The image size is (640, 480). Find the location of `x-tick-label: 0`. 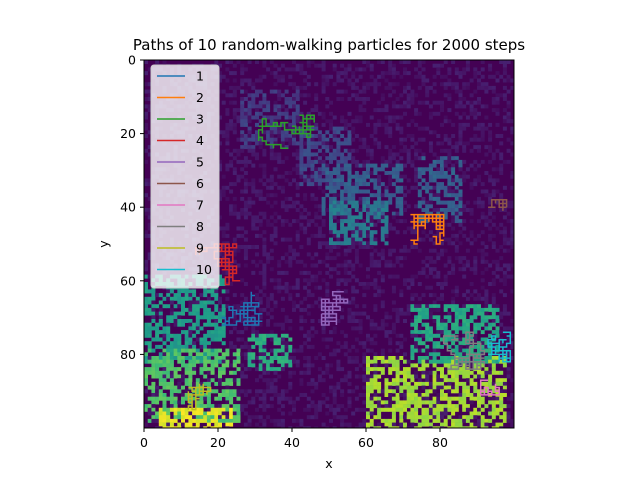

x-tick-label: 0 is located at coordinates (144, 442).